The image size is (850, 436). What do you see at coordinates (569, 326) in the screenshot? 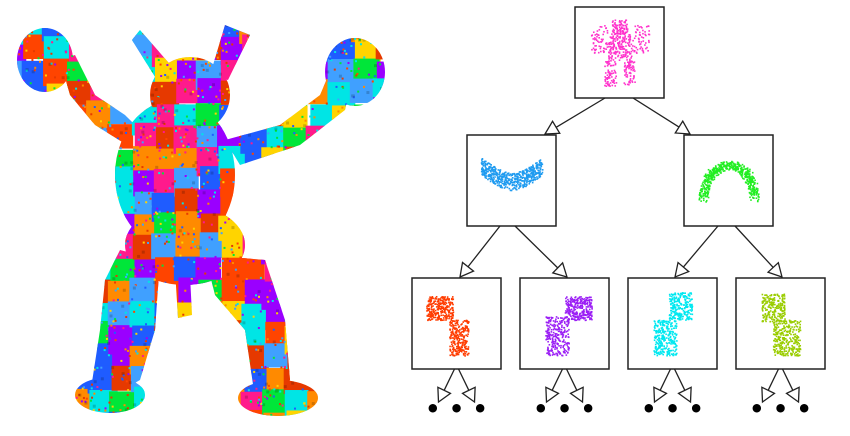
I see `point-cloud-arm-right` at bounding box center [569, 326].